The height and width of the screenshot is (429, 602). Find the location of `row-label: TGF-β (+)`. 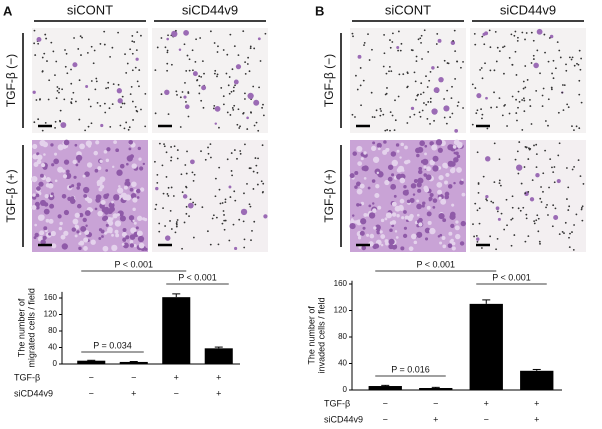

row-label: TGF-β (+) is located at coordinates (11, 195).